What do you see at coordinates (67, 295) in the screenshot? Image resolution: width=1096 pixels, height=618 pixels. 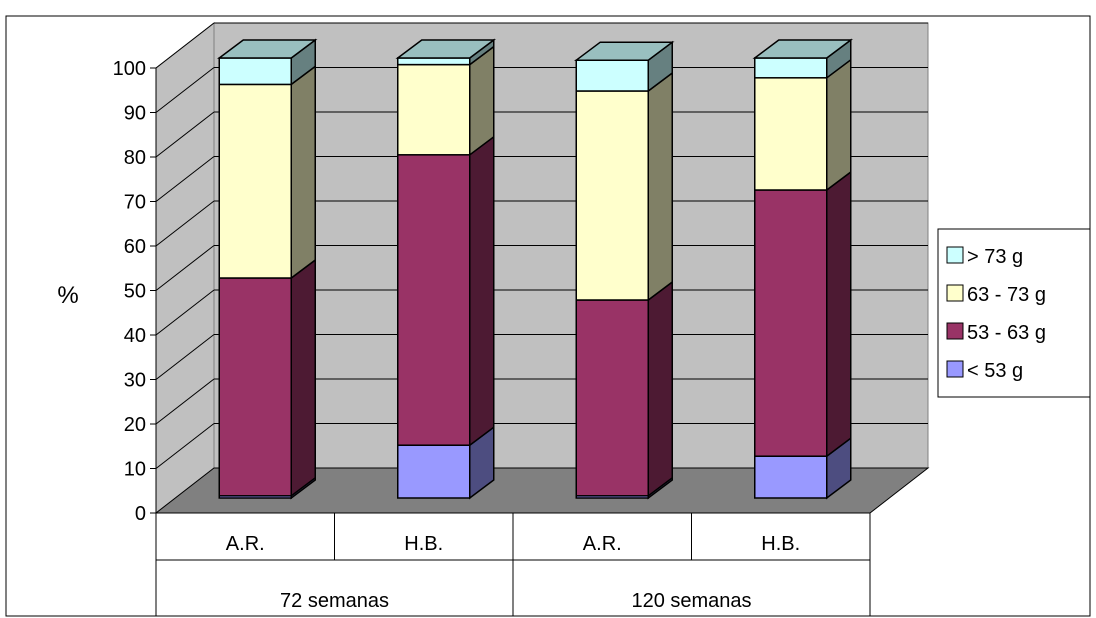 I see `y-axis-label: %` at bounding box center [67, 295].